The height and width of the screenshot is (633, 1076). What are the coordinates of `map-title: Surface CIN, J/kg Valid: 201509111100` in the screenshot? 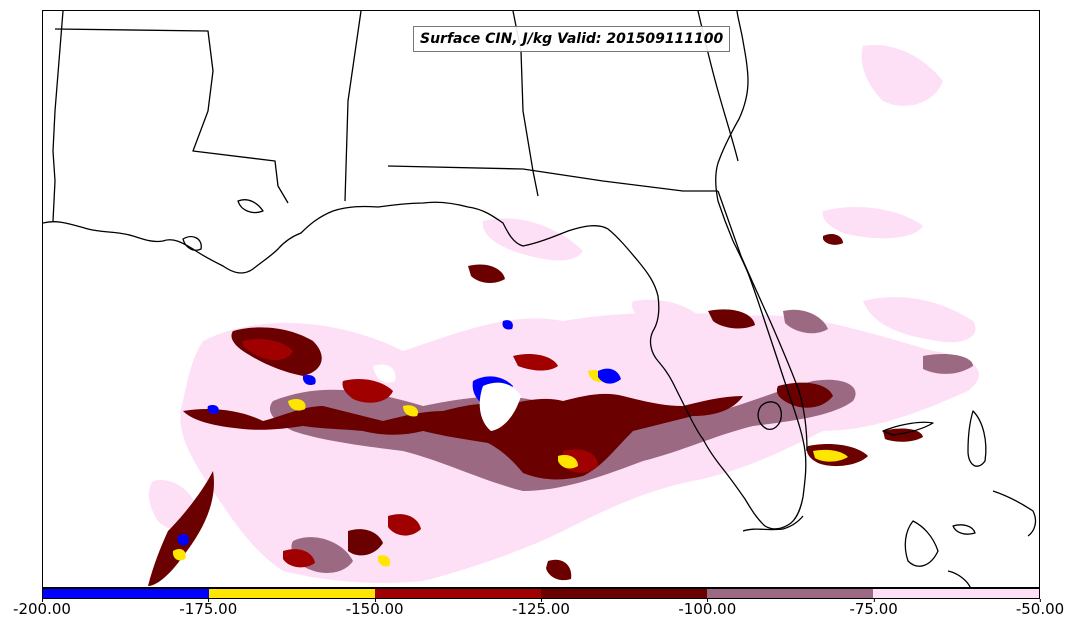 It's located at (572, 39).